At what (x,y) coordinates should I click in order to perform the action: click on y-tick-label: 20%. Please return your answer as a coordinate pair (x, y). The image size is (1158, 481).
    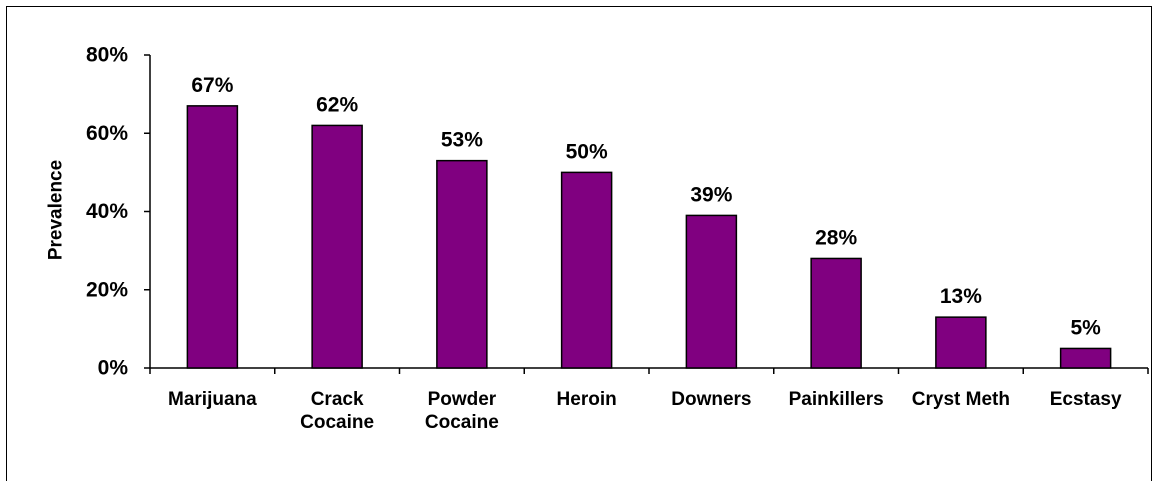
    Looking at the image, I should click on (107, 289).